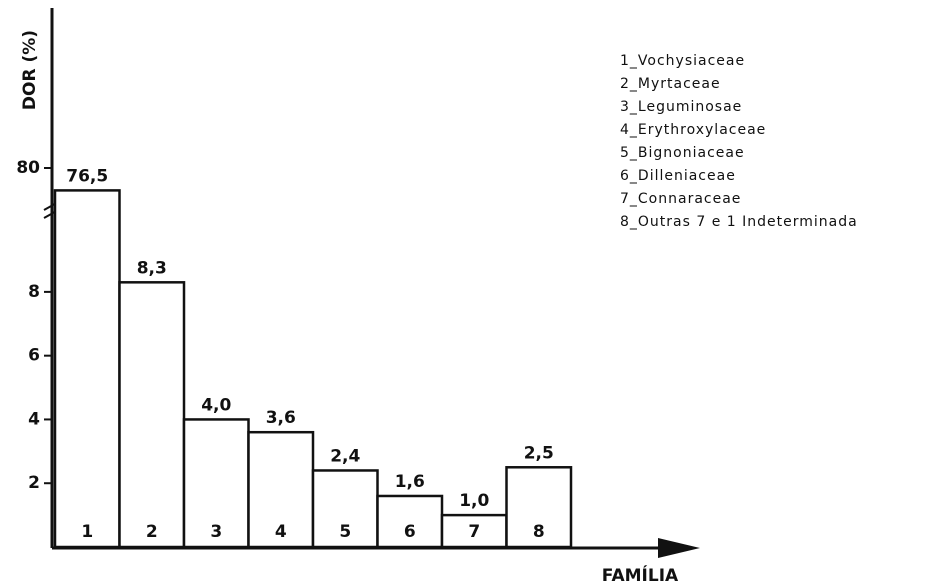 This screenshot has height=587, width=949. What do you see at coordinates (281, 418) in the screenshot?
I see `value-label: 3,6` at bounding box center [281, 418].